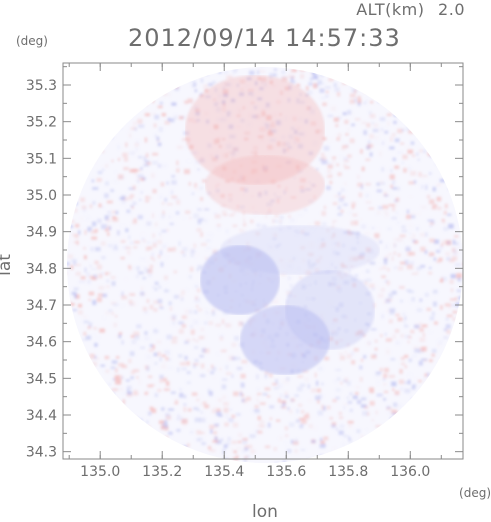 Image resolution: width=491 pixels, height=522 pixels. I want to click on y-axis-unit: (deg), so click(32, 41).